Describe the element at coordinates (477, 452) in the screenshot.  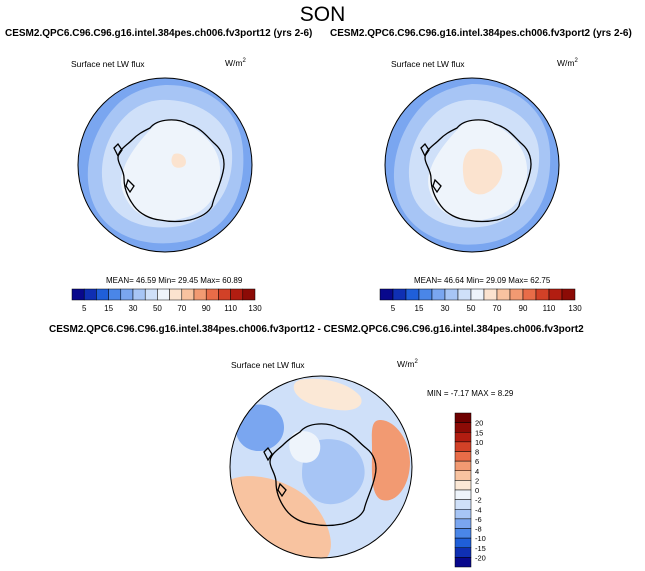
I see `diff-colorbar-tick-label: 8` at that location.